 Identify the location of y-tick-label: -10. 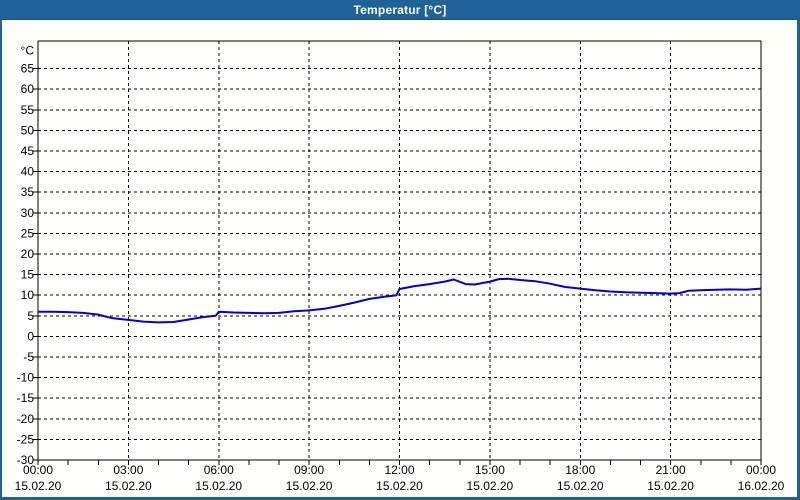
(26, 378).